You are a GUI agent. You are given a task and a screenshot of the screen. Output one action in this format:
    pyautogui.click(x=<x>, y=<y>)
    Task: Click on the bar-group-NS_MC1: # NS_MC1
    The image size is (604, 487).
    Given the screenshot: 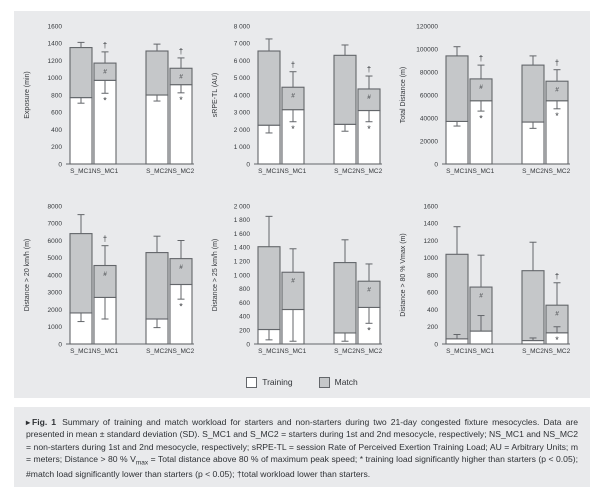 What is the action you would take?
    pyautogui.click(x=481, y=304)
    